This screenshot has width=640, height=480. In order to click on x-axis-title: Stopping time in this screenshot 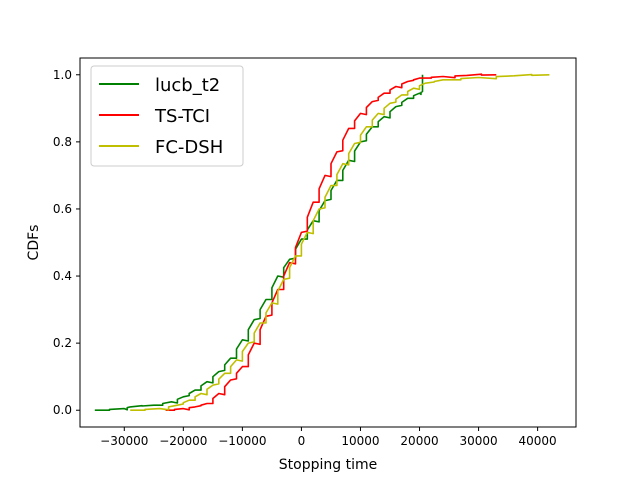, I will do `click(328, 465)`.